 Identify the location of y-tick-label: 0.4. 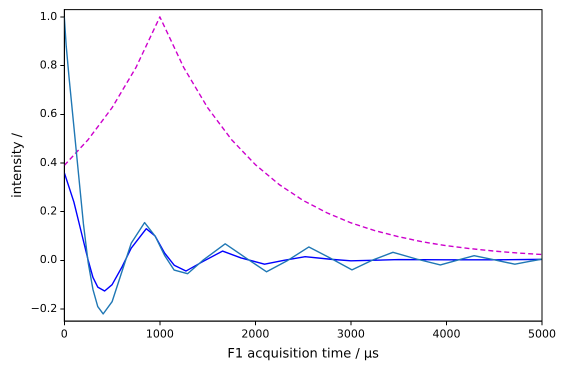
(49, 162).